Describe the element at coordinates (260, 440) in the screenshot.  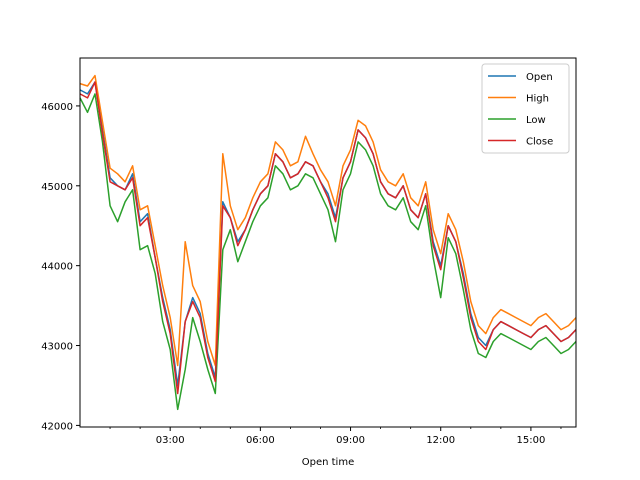
I see `x-tick-label: 06:00` at that location.